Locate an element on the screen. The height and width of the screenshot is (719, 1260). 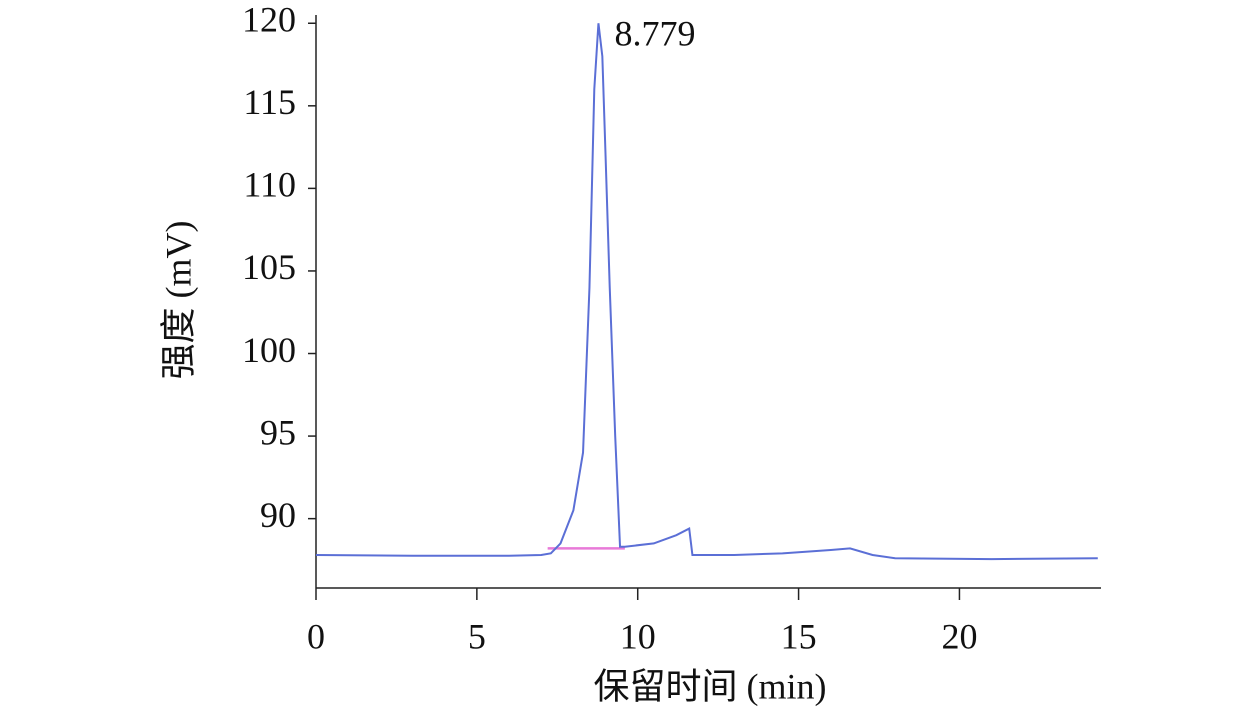
x-tick-label: 20 is located at coordinates (959, 636).